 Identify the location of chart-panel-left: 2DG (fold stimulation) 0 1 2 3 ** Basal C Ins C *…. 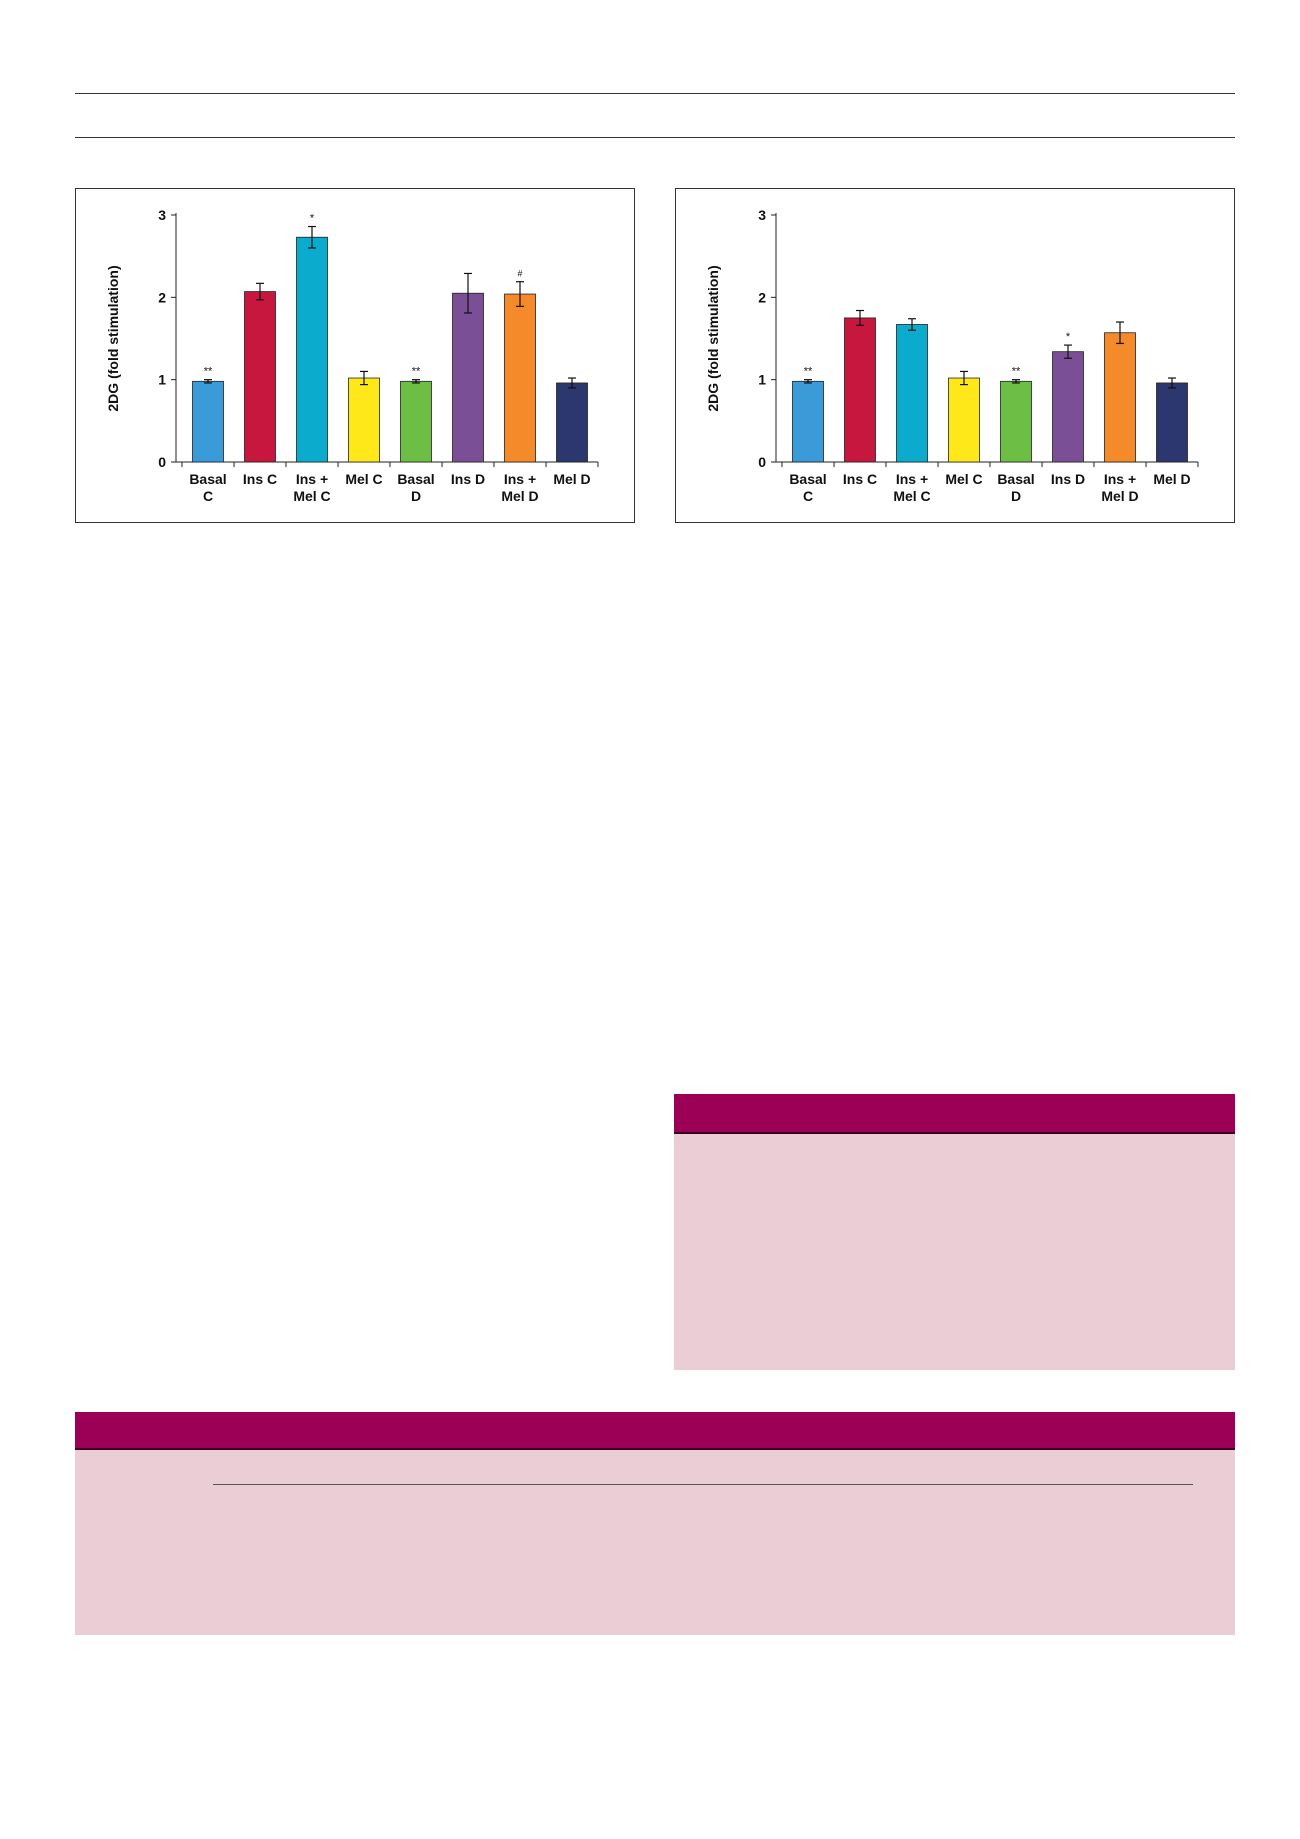
(355, 355).